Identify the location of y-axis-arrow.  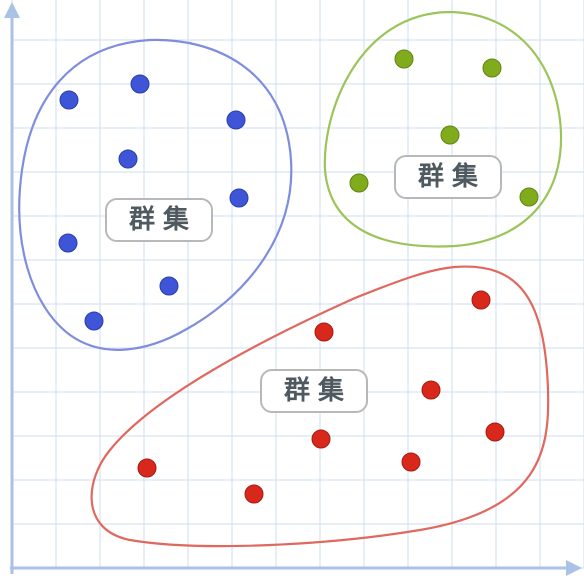
(12, 10).